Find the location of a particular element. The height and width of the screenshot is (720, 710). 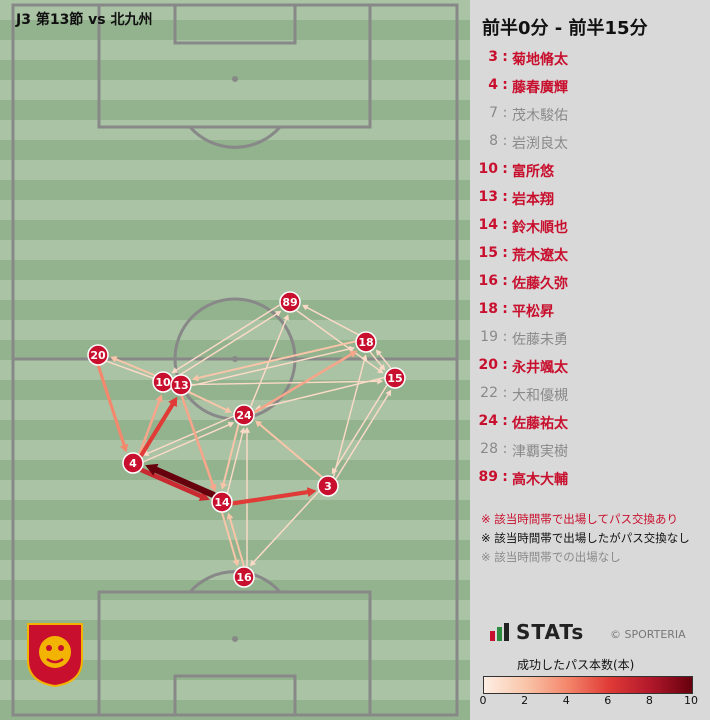

roster-name: 茂木駿佑 is located at coordinates (540, 116).